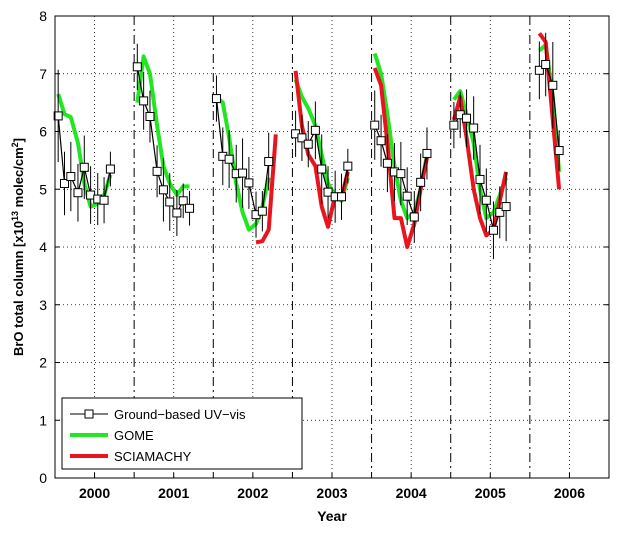  What do you see at coordinates (89, 414) in the screenshot?
I see `legend-ground-marker` at bounding box center [89, 414].